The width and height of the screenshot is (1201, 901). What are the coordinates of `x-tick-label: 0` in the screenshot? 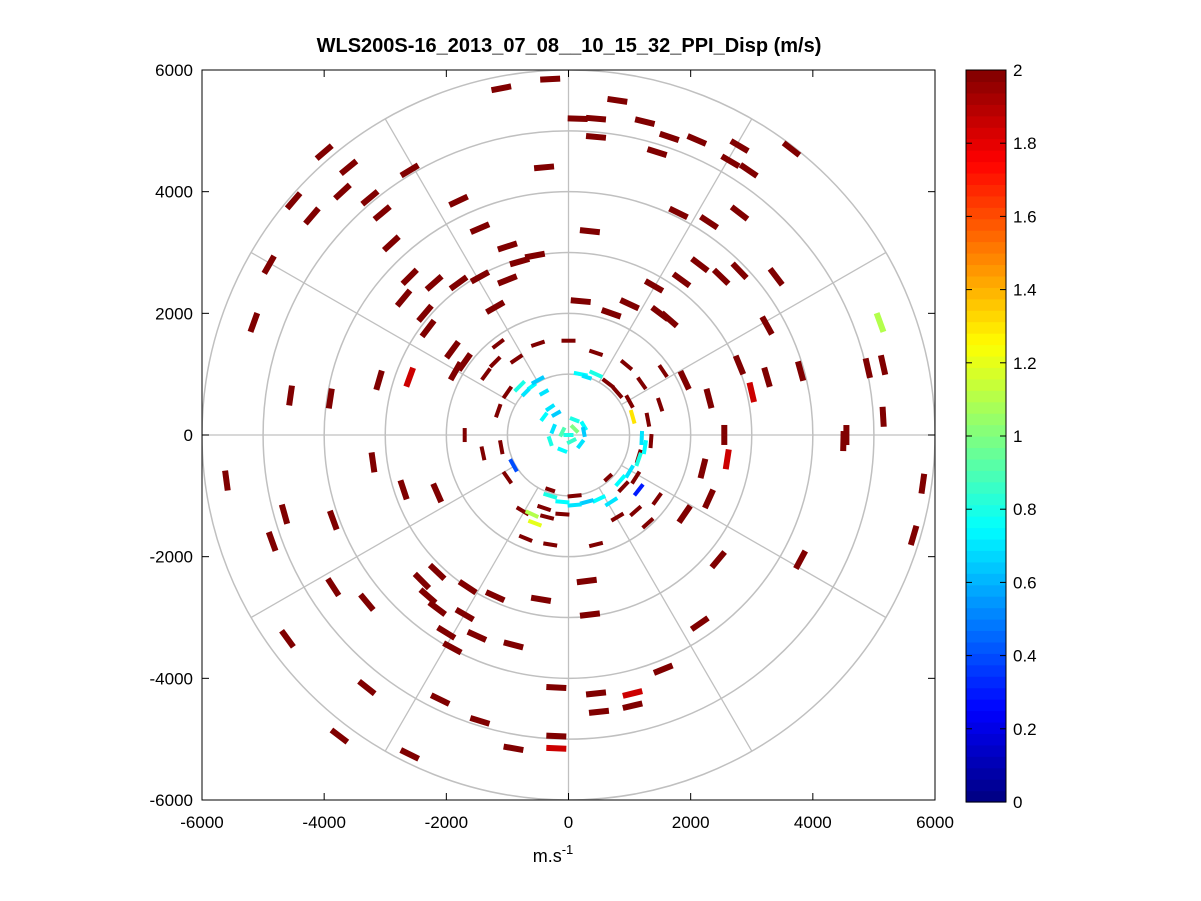 It's located at (568, 822).